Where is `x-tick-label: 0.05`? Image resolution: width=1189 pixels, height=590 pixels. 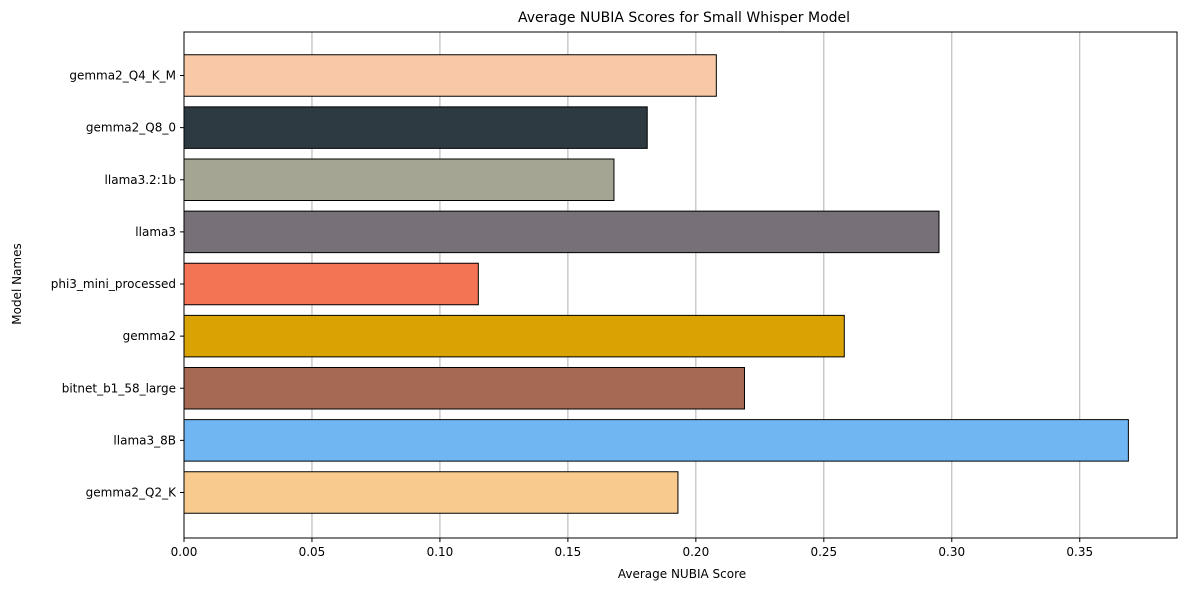
x-tick-label: 0.05 is located at coordinates (312, 552).